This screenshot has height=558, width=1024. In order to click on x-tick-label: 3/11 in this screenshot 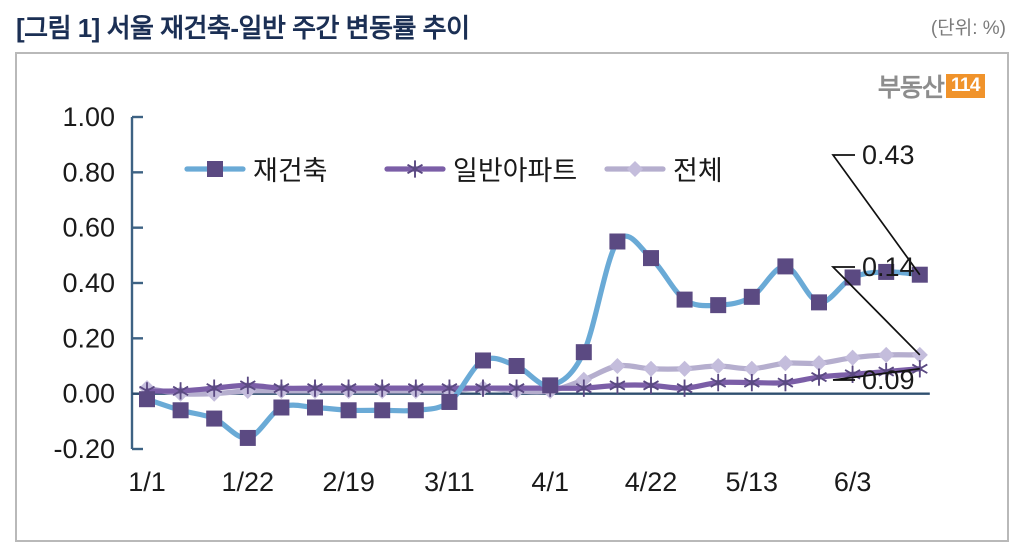, I will do `click(449, 482)`.